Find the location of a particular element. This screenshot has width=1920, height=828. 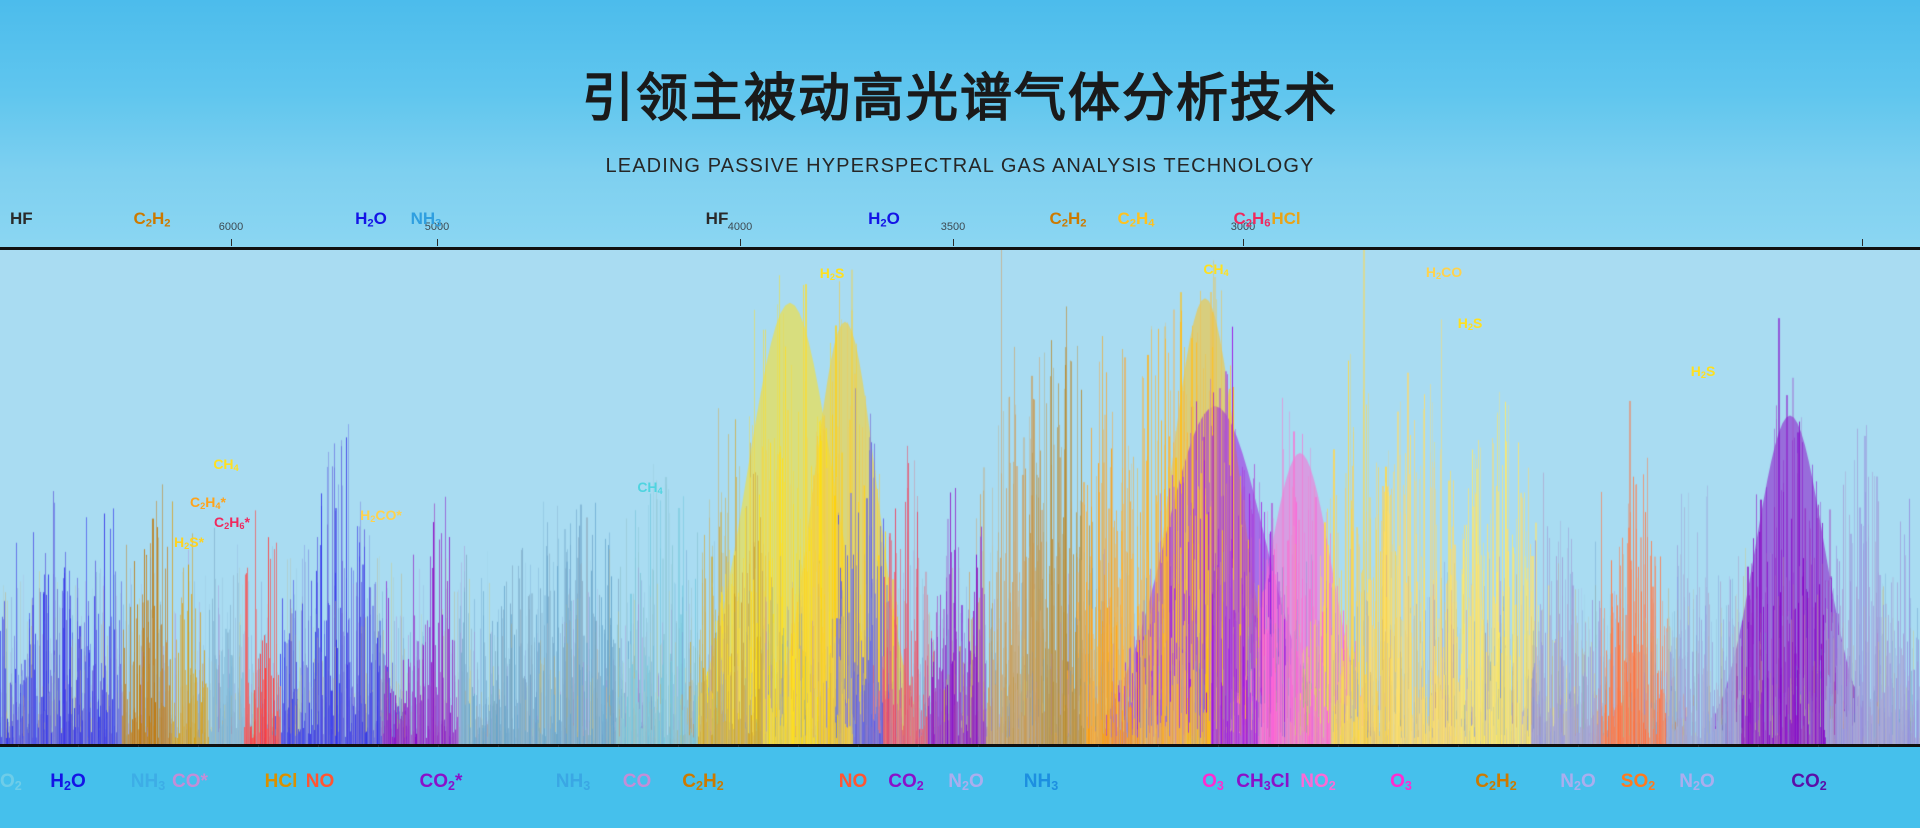

bottom-gas-label: CO* is located at coordinates (190, 781).